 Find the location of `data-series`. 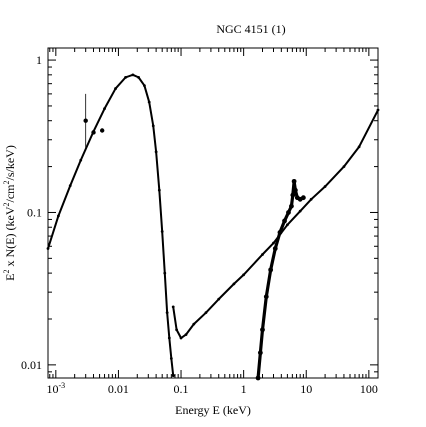

data-series is located at coordinates (280, 279).